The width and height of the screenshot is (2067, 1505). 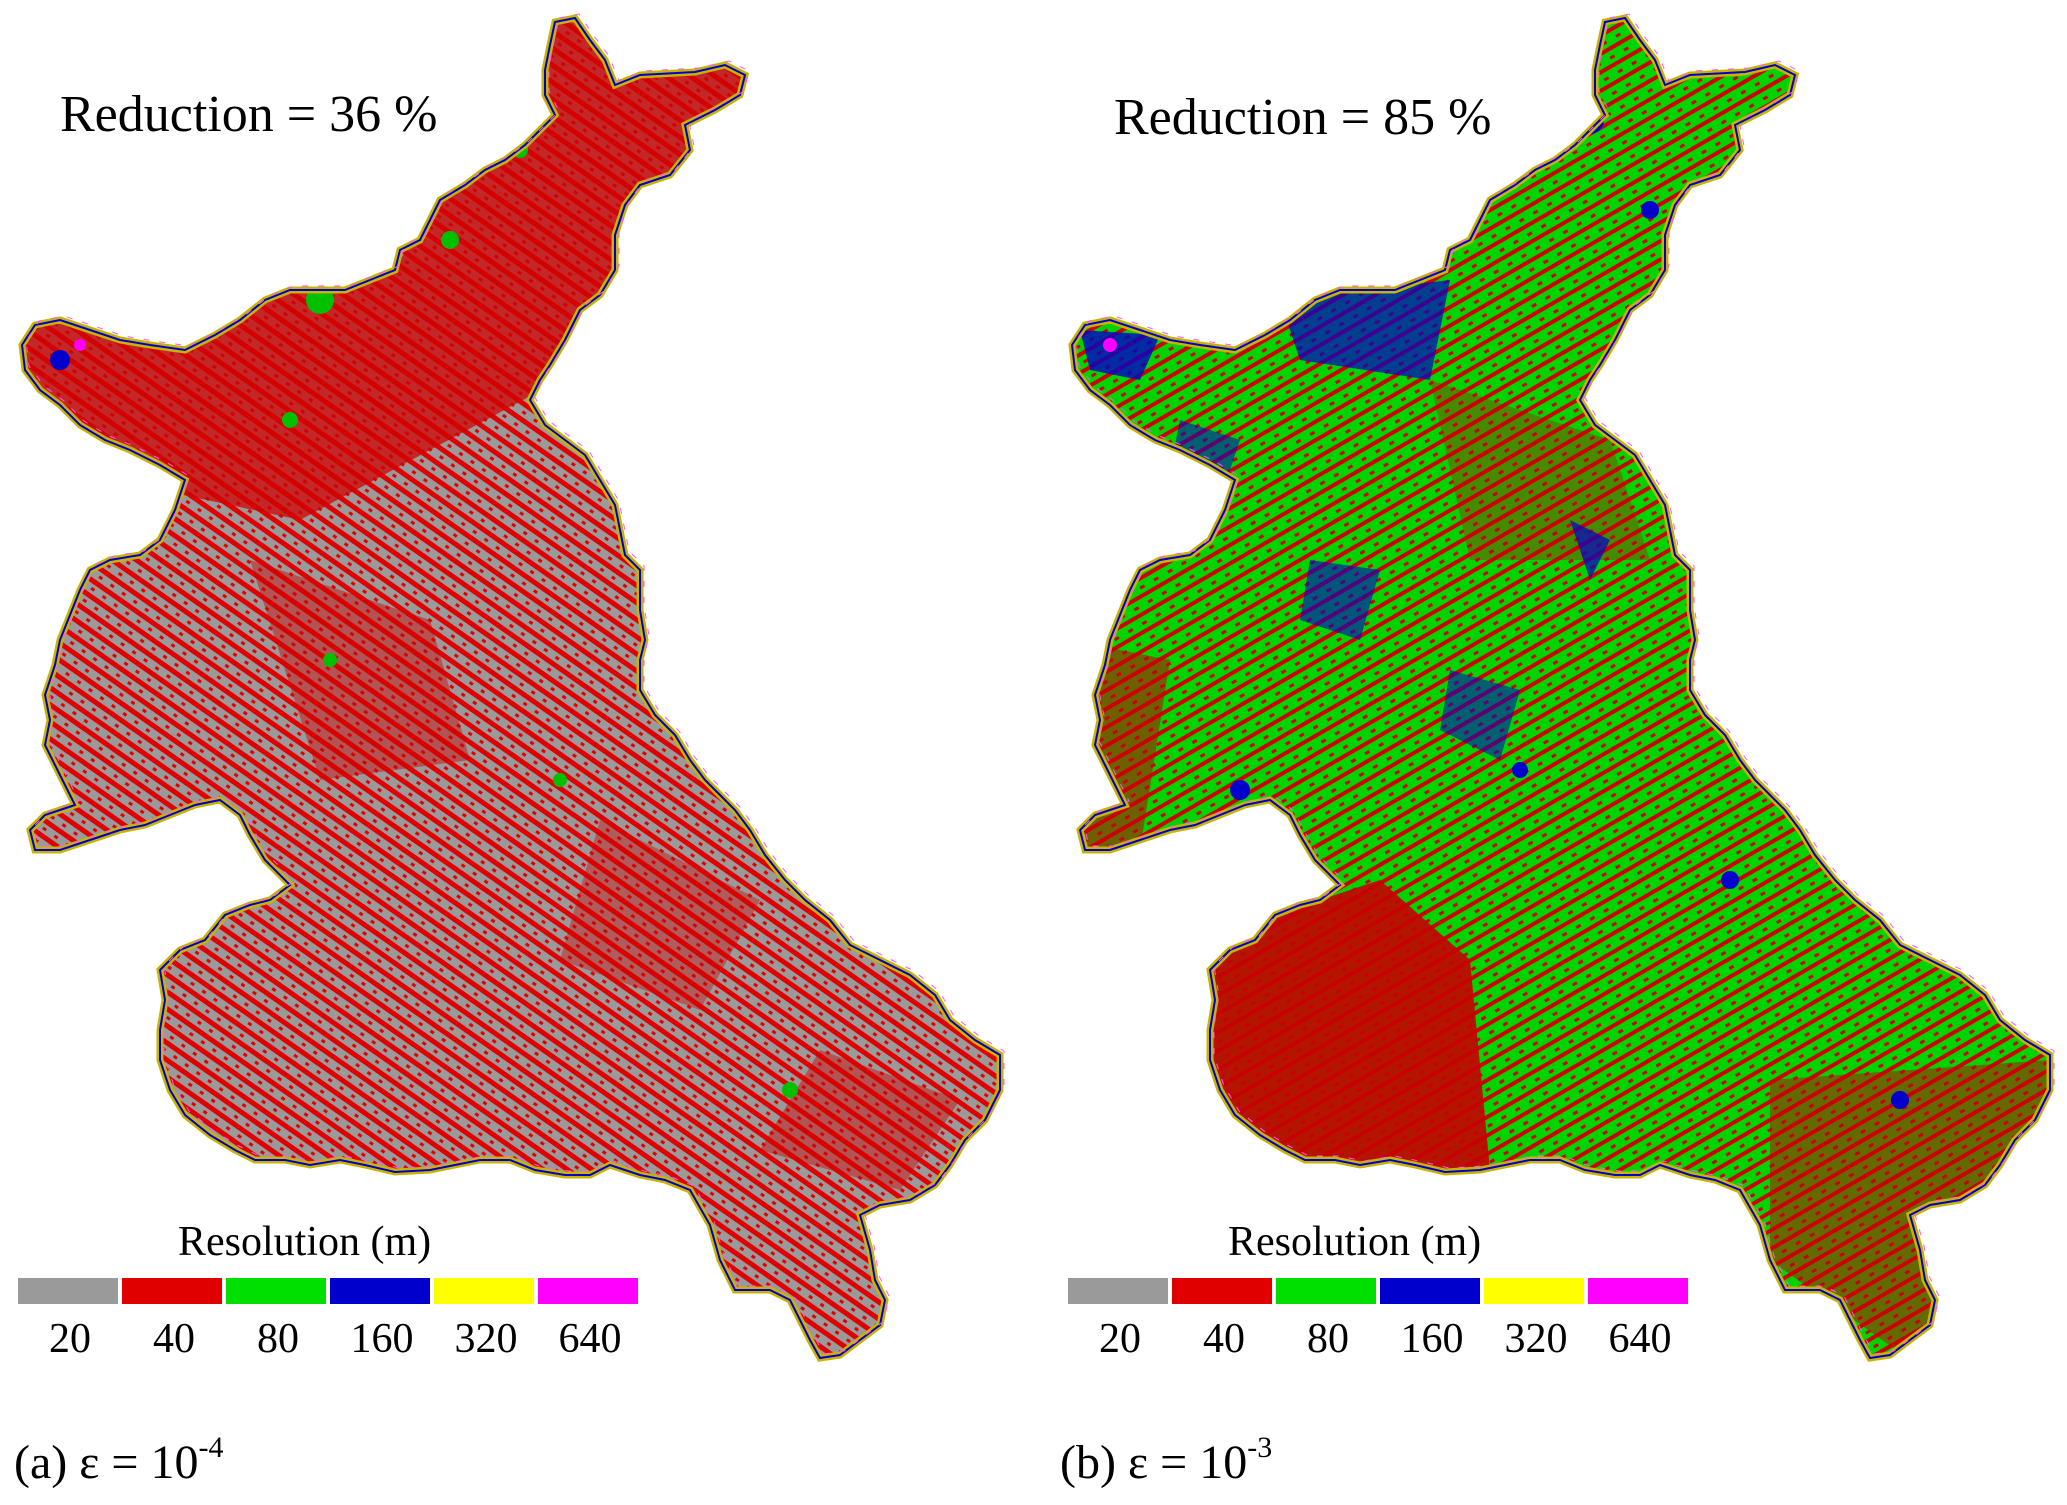 What do you see at coordinates (1154, 1462) in the screenshot?
I see `caption-b-text: (b) ε = 10` at bounding box center [1154, 1462].